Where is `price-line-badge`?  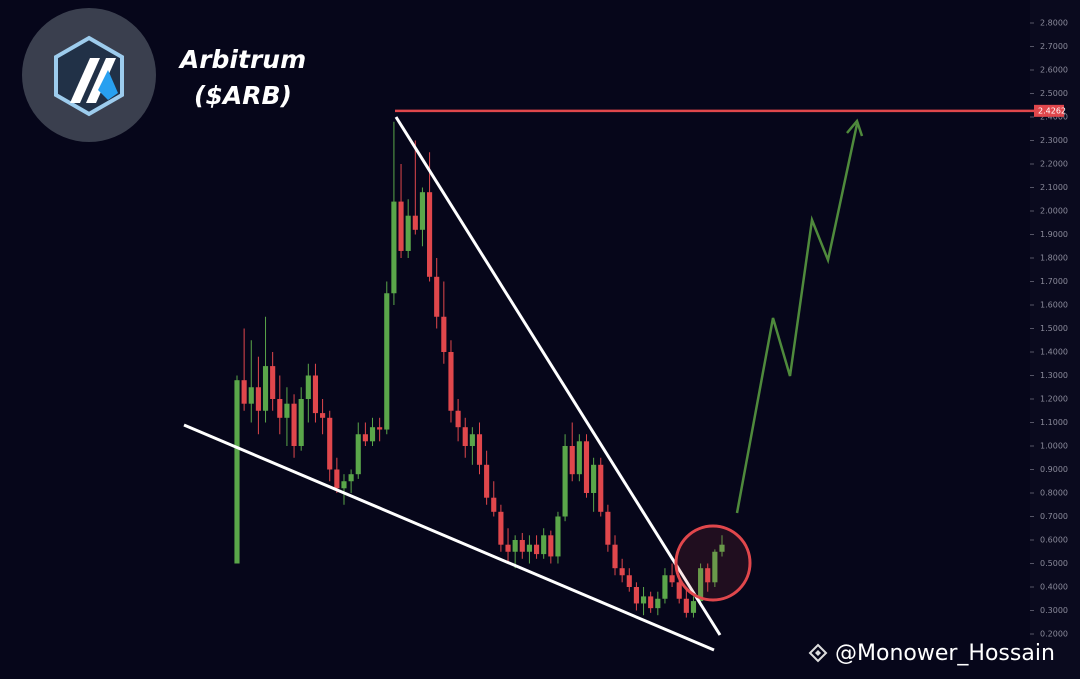
price-line-badge is located at coordinates (1049, 110).